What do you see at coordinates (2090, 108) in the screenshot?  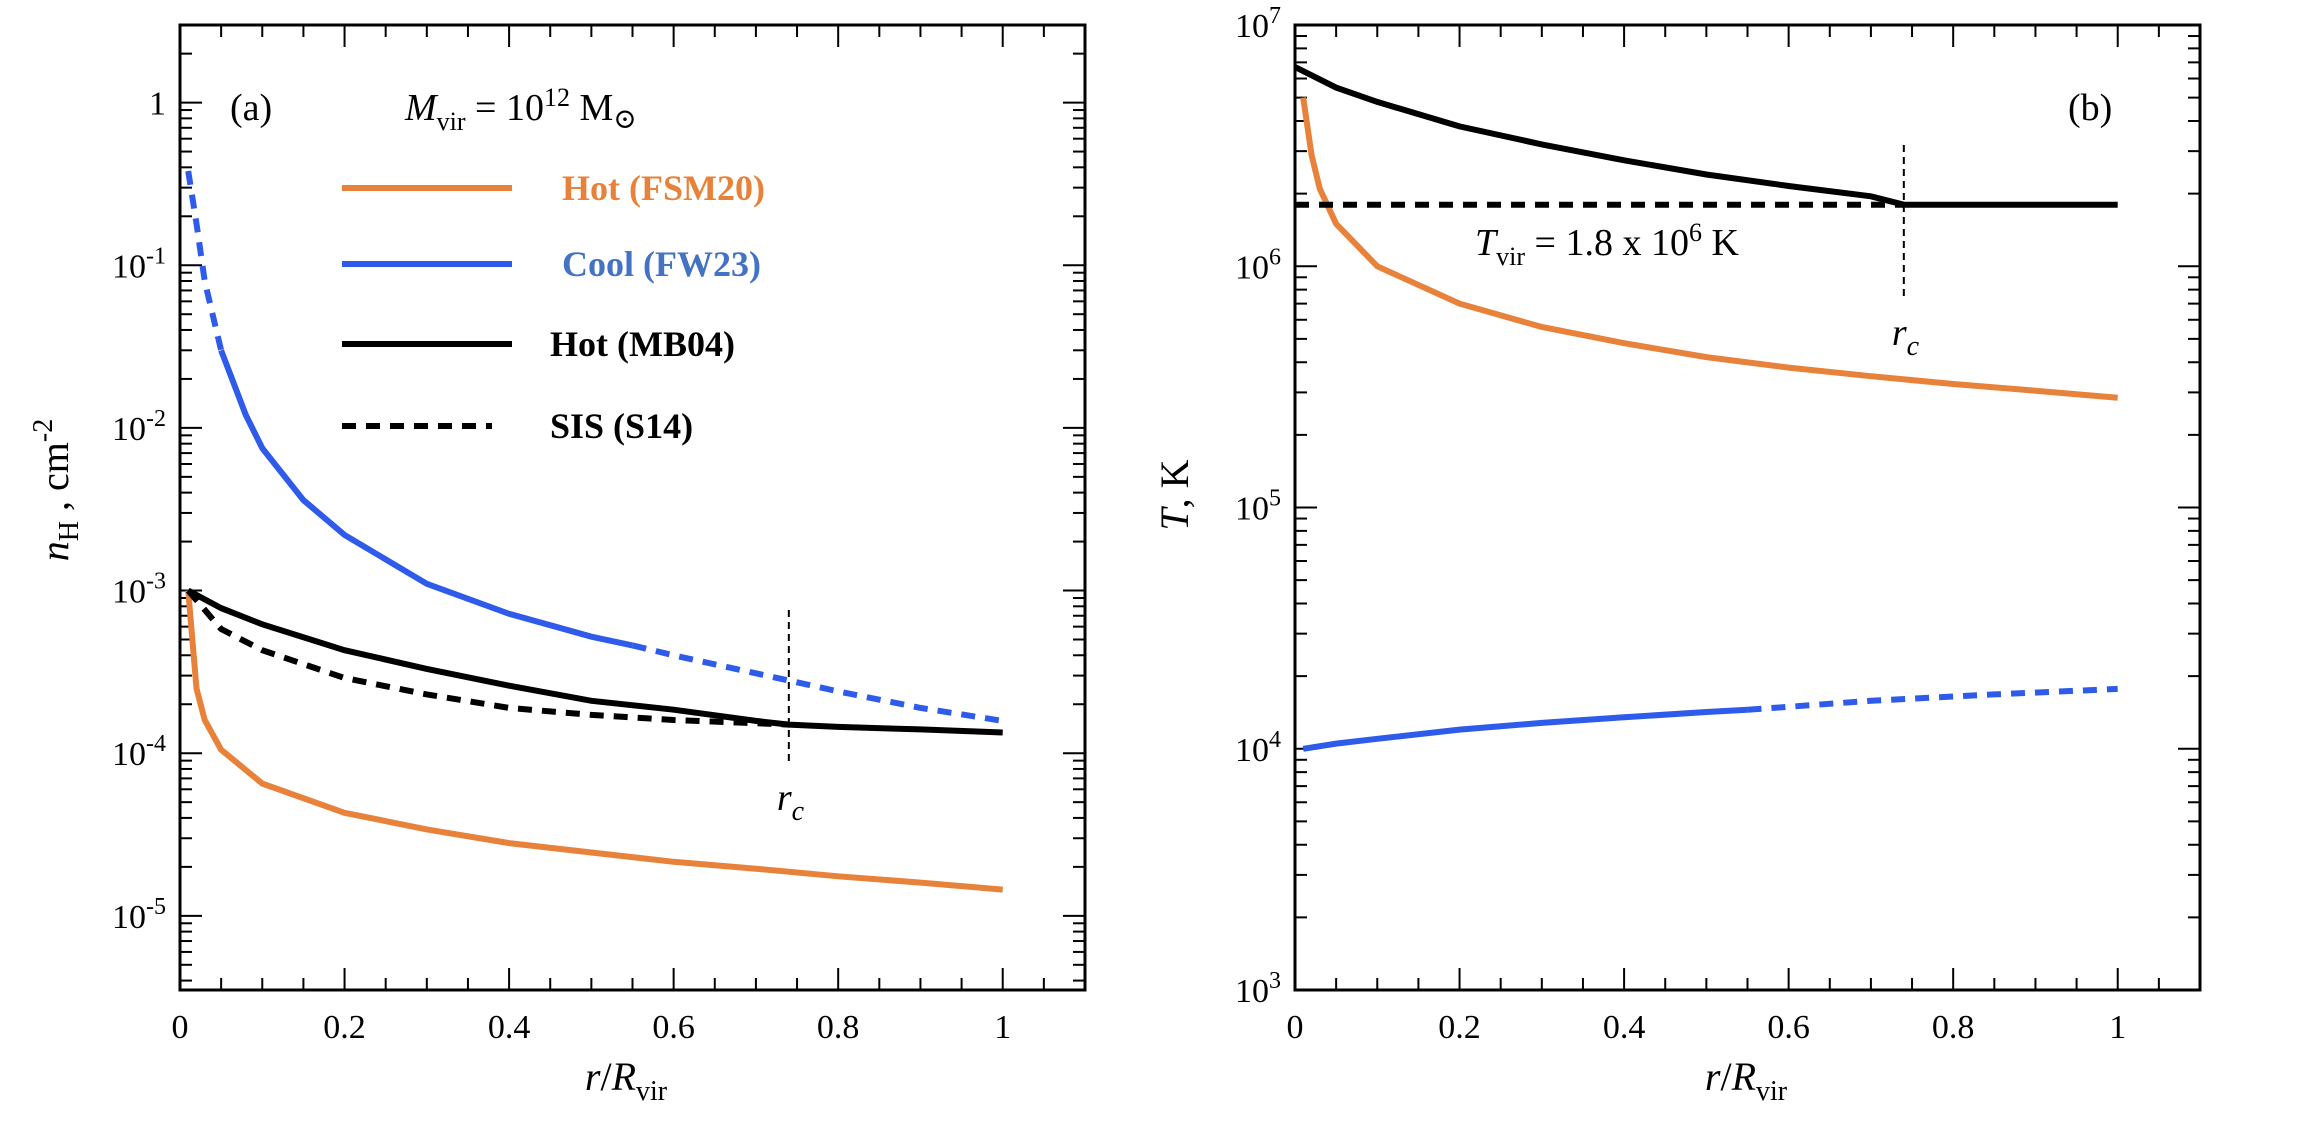 I see `panel-b-label: (b)` at bounding box center [2090, 108].